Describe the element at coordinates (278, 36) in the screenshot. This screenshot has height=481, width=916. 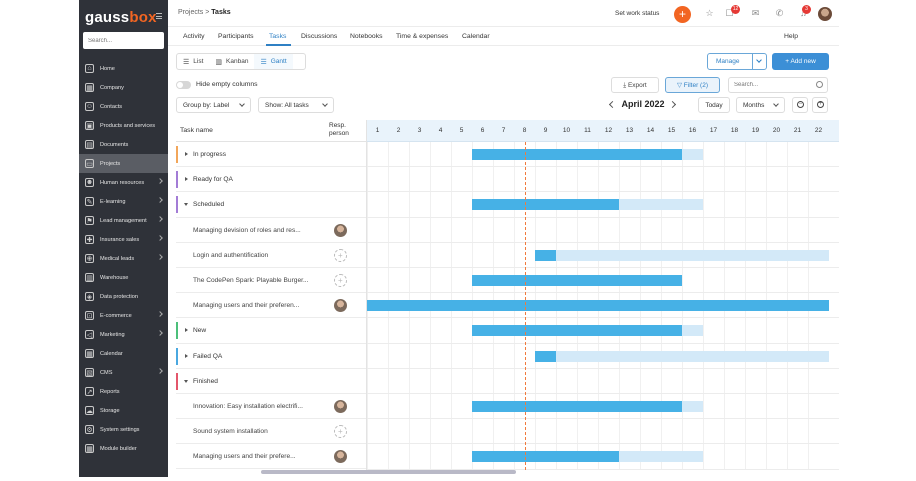
I see `tab-tasks: Tasks` at that location.